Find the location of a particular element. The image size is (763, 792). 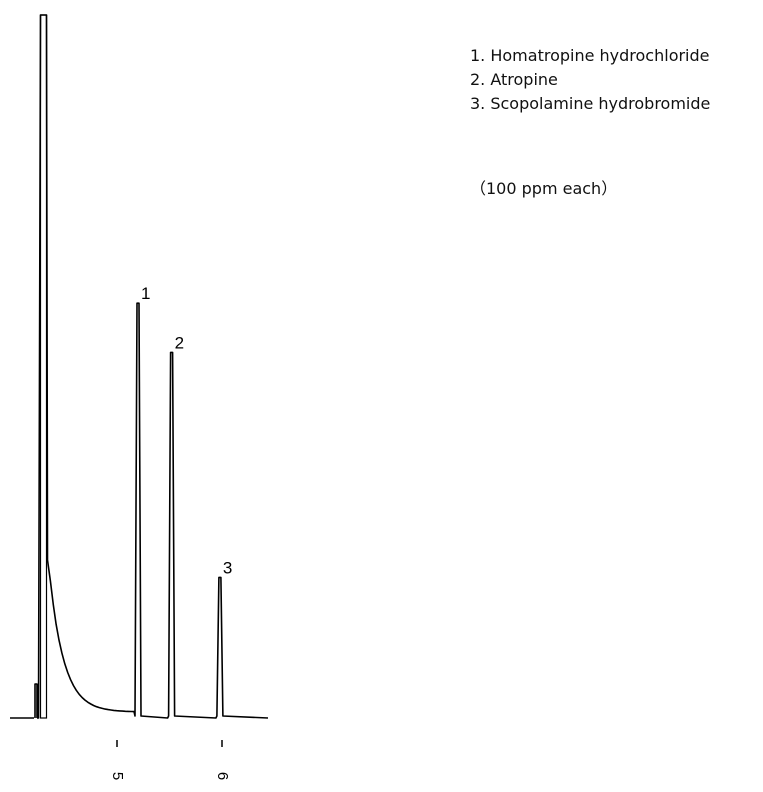

peak-label-3: 3 is located at coordinates (227, 567).